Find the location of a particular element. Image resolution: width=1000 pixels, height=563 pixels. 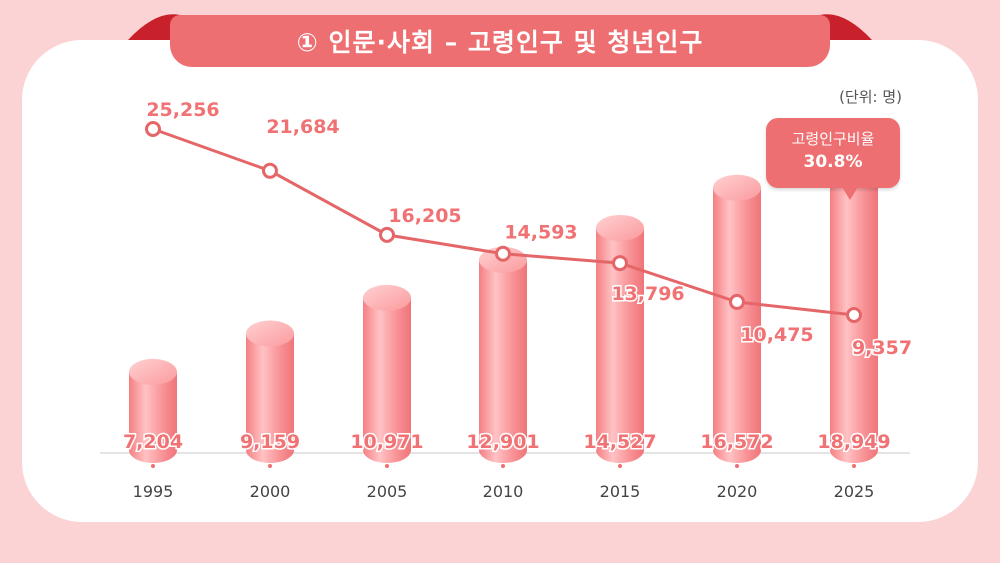

line-value-label: 16,205 is located at coordinates (424, 216).